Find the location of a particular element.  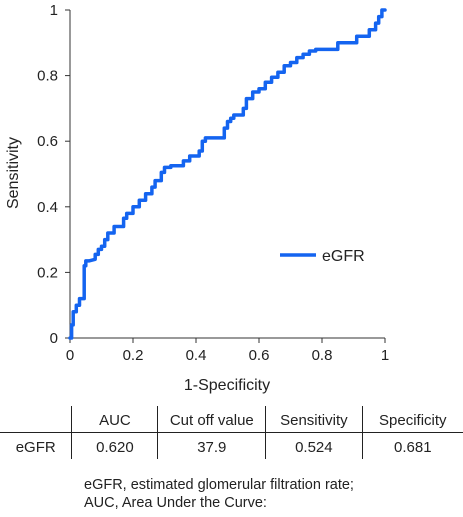

y-axis-title: Sensitivity is located at coordinates (13, 173).